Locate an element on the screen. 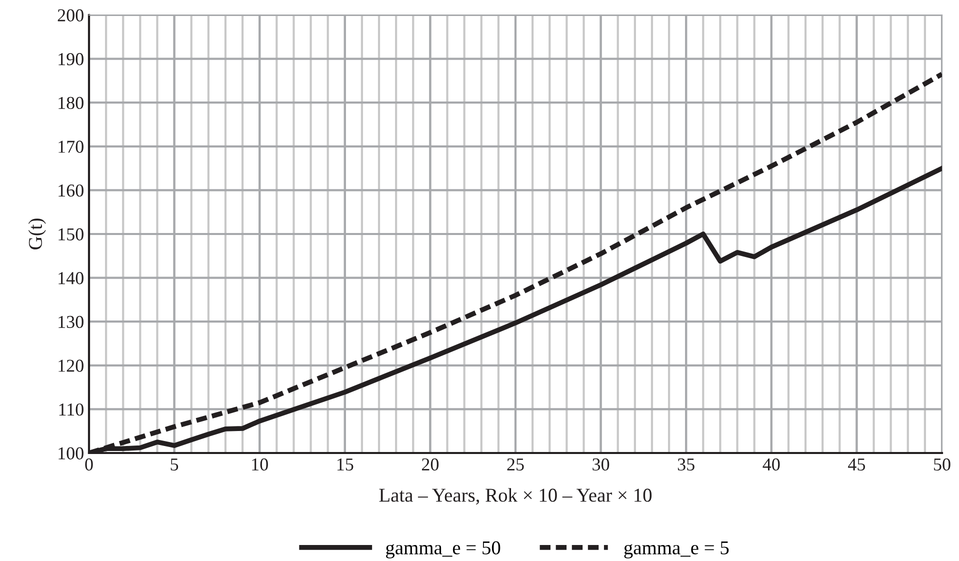 This screenshot has height=561, width=959. y-axis-title: G(t) is located at coordinates (37, 234).